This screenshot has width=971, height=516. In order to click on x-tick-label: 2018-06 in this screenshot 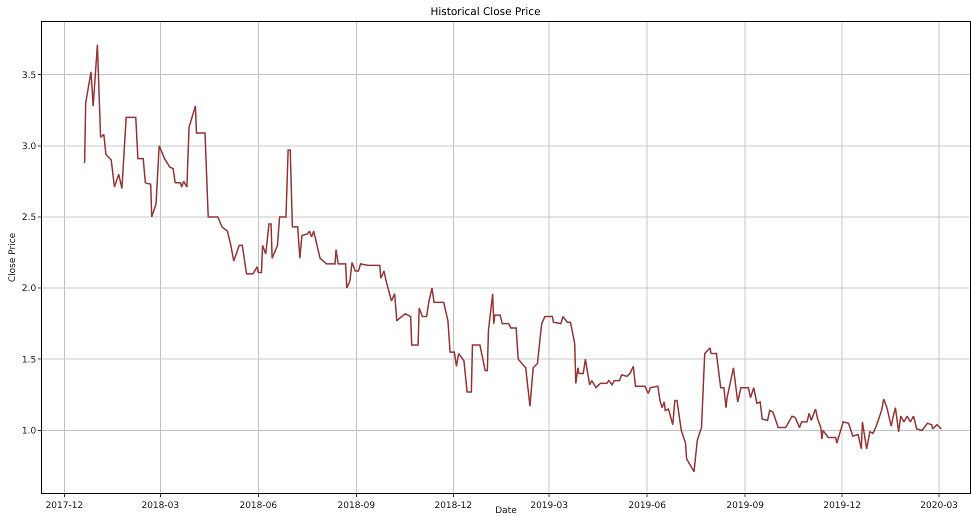, I will do `click(258, 505)`.